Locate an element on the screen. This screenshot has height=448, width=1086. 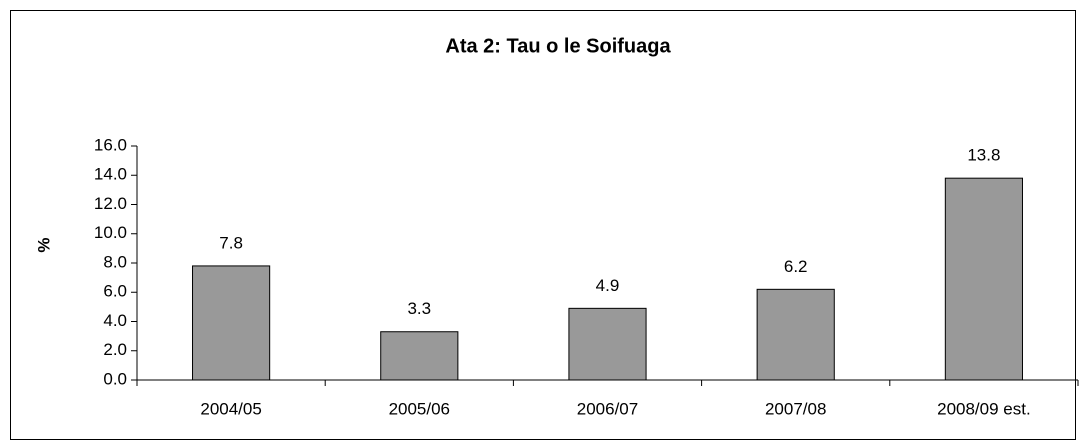
x-tick-label: 2006/07 is located at coordinates (607, 408).